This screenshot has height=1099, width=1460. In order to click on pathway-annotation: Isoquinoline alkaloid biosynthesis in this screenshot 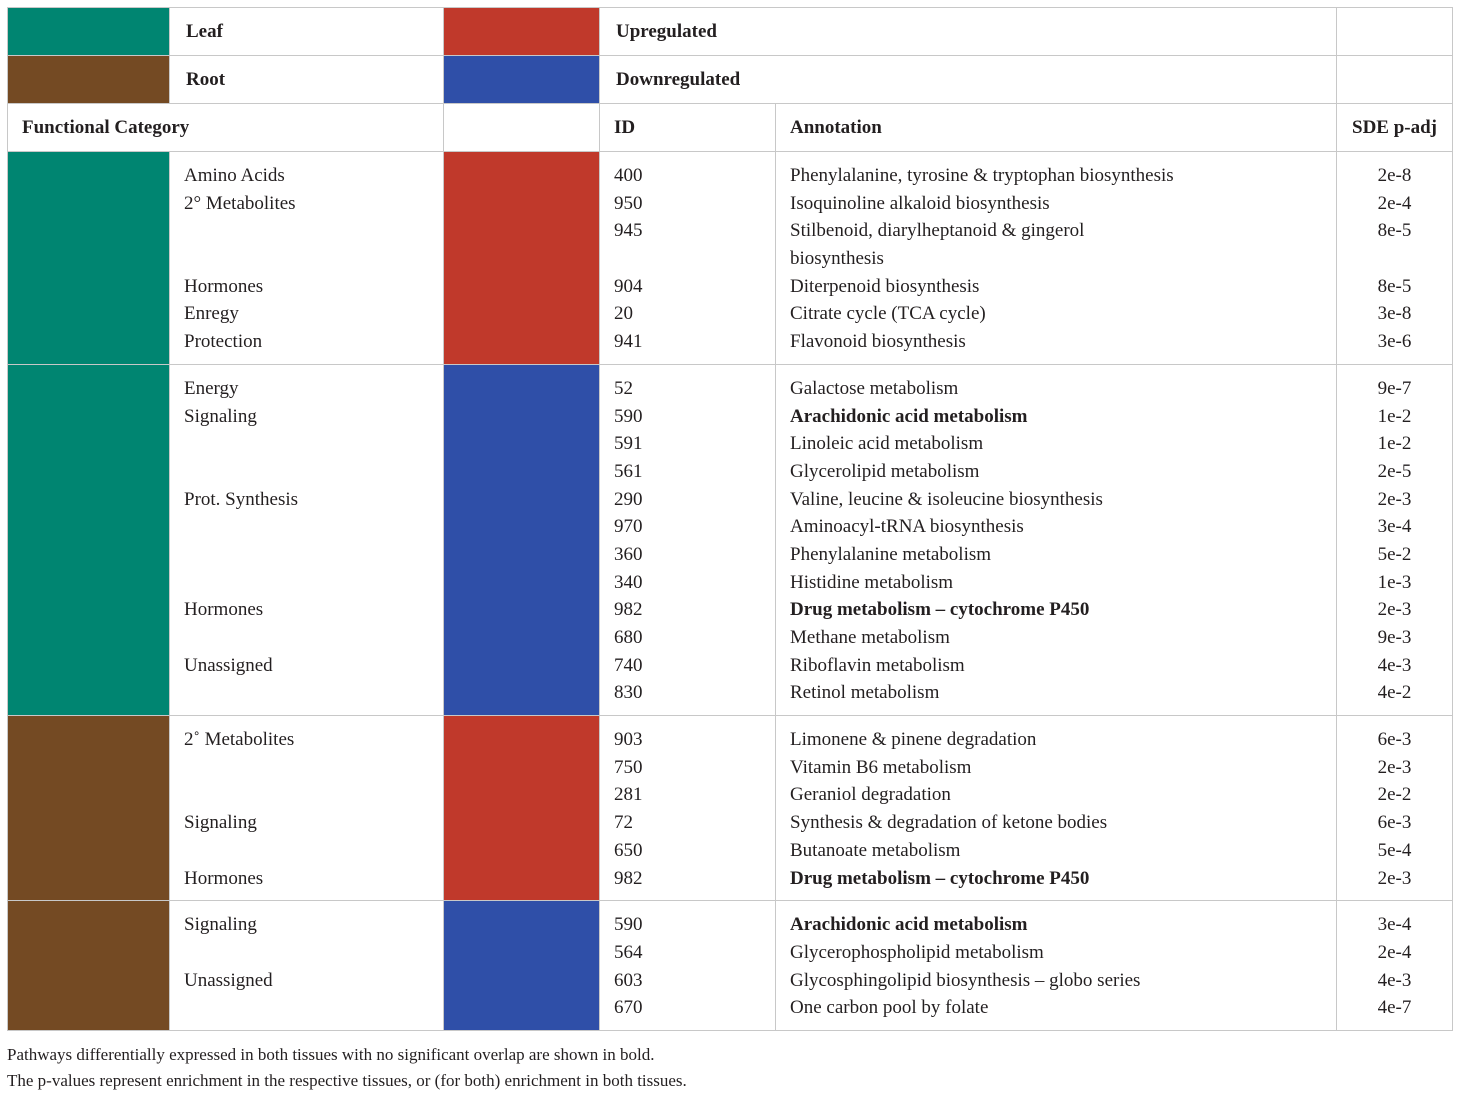, I will do `click(920, 203)`.